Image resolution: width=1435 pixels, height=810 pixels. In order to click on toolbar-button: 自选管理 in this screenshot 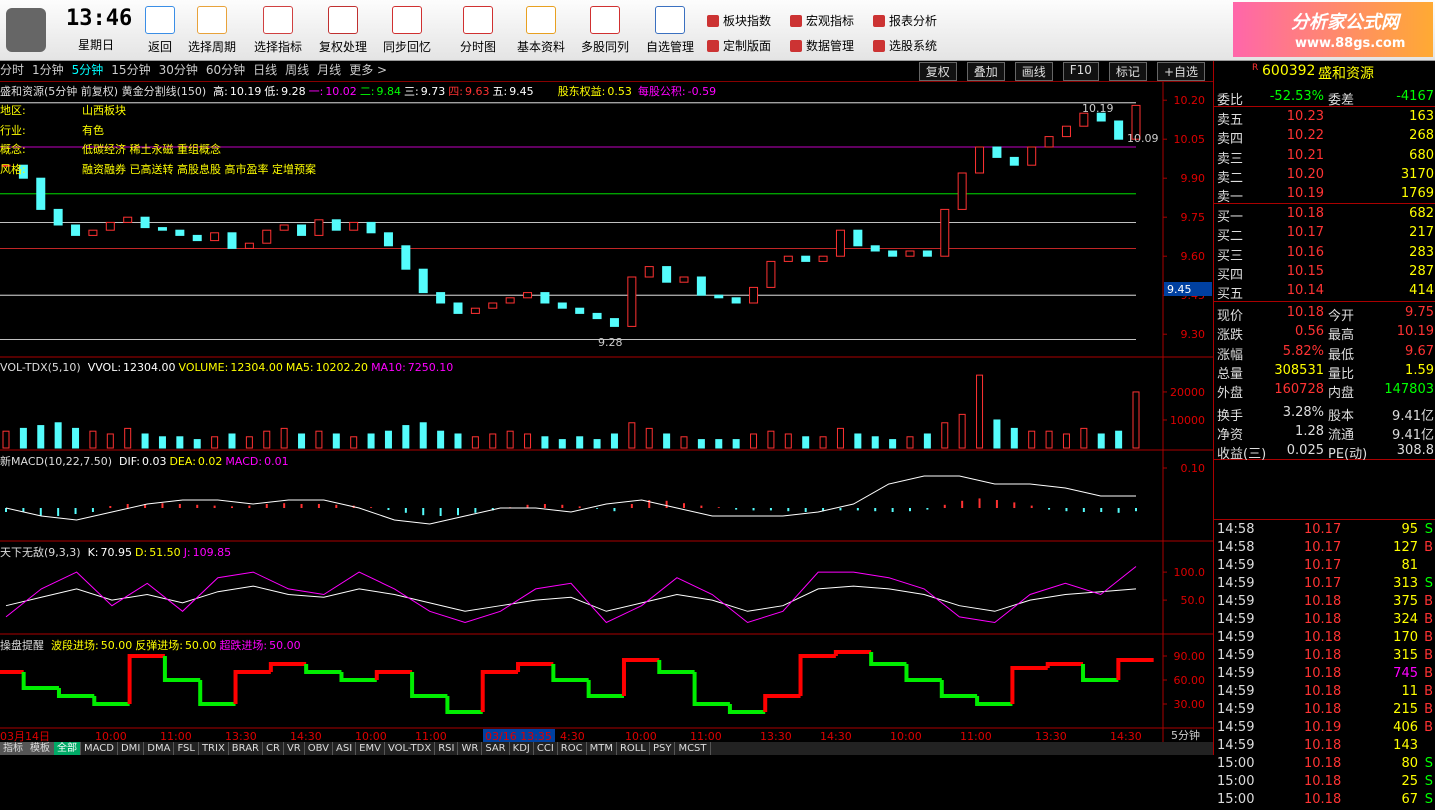, I will do `click(670, 29)`.